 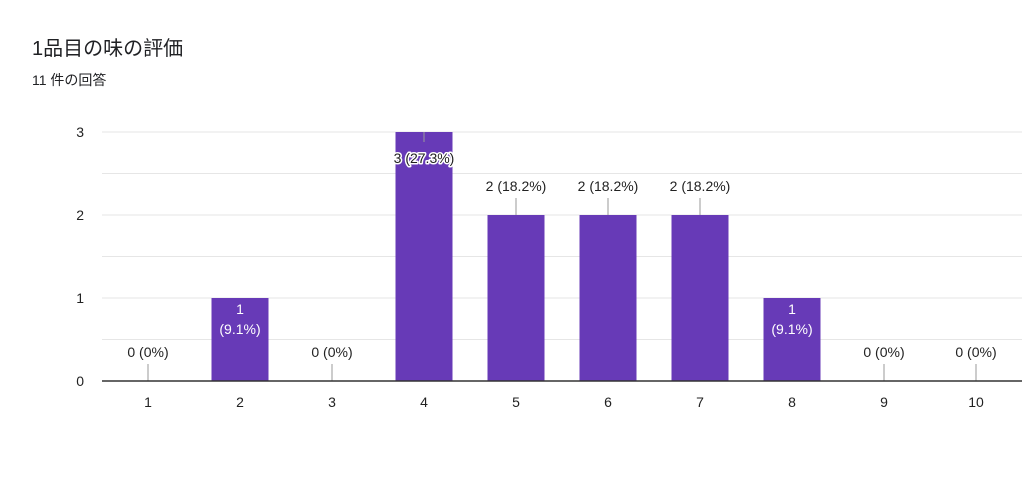 What do you see at coordinates (240, 402) in the screenshot?
I see `x-tick-label: 2` at bounding box center [240, 402].